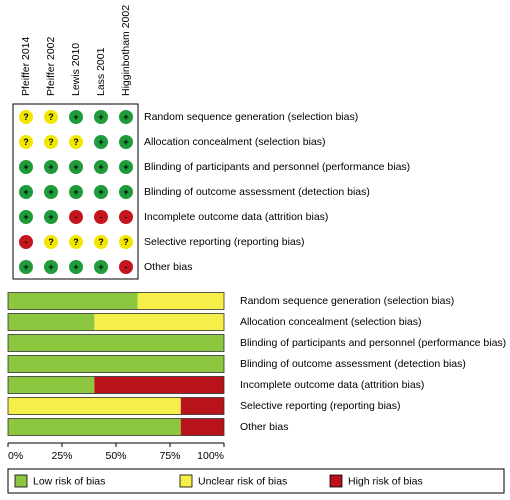 The image size is (510, 500). Describe the element at coordinates (320, 406) in the screenshot. I see `category-label: Selective reporting (reporting bias)` at that location.